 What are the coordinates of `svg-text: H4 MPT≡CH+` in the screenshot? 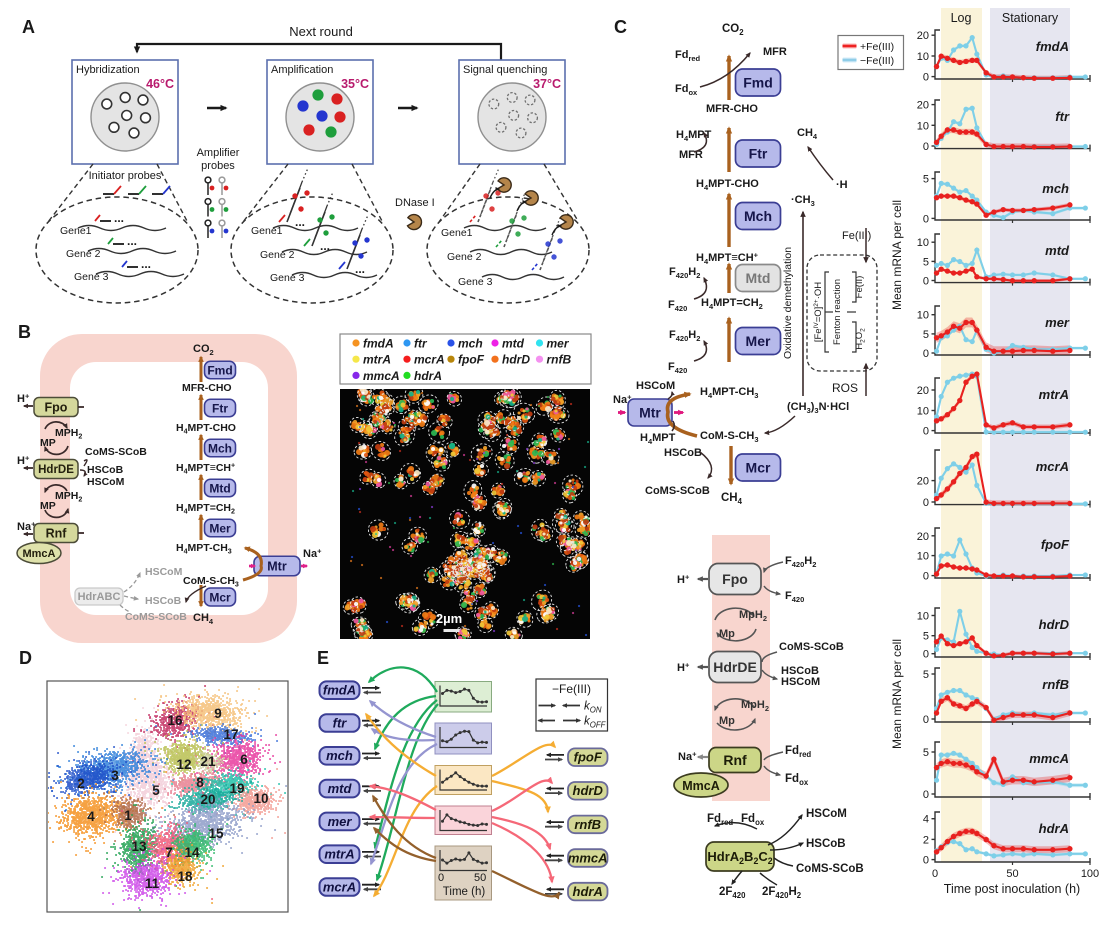 It's located at (727, 258).